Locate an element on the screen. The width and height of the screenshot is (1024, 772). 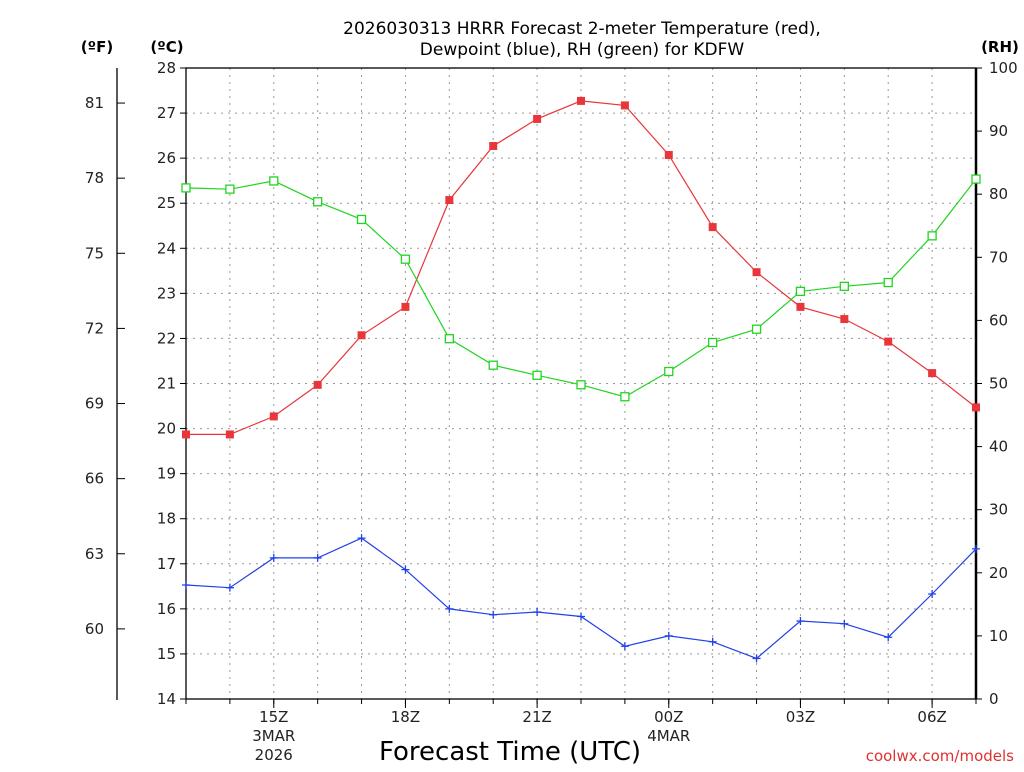
x-tick-label: 15Z is located at coordinates (273, 717).